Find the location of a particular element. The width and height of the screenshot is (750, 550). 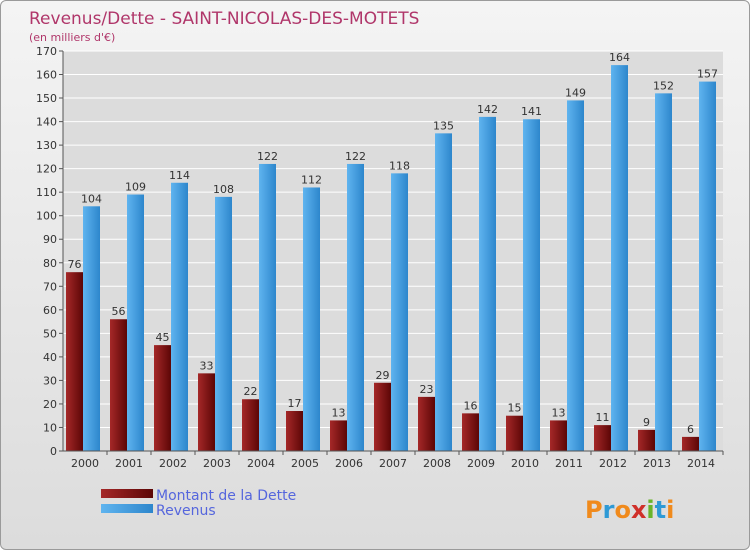

data-label-revenus-2014: 157 is located at coordinates (707, 74).